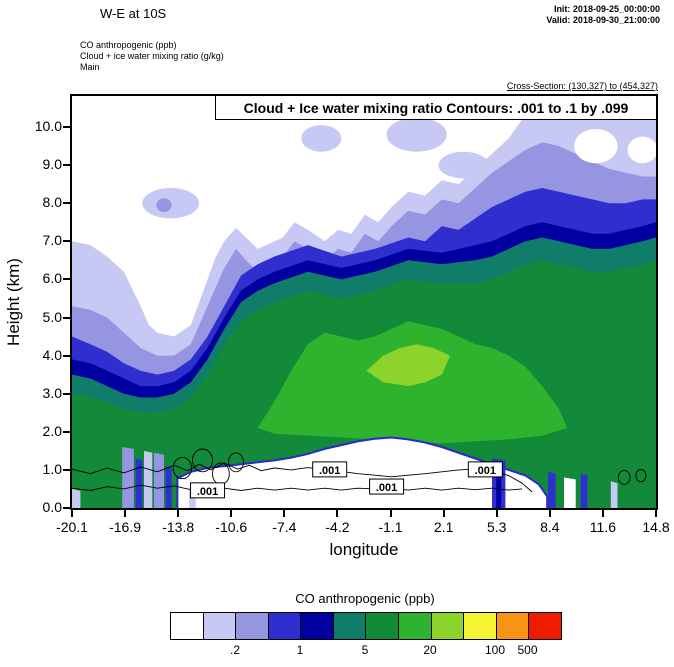 Image resolution: width=674 pixels, height=667 pixels. What do you see at coordinates (550, 527) in the screenshot?
I see `x-tick-label: 8.4` at bounding box center [550, 527].